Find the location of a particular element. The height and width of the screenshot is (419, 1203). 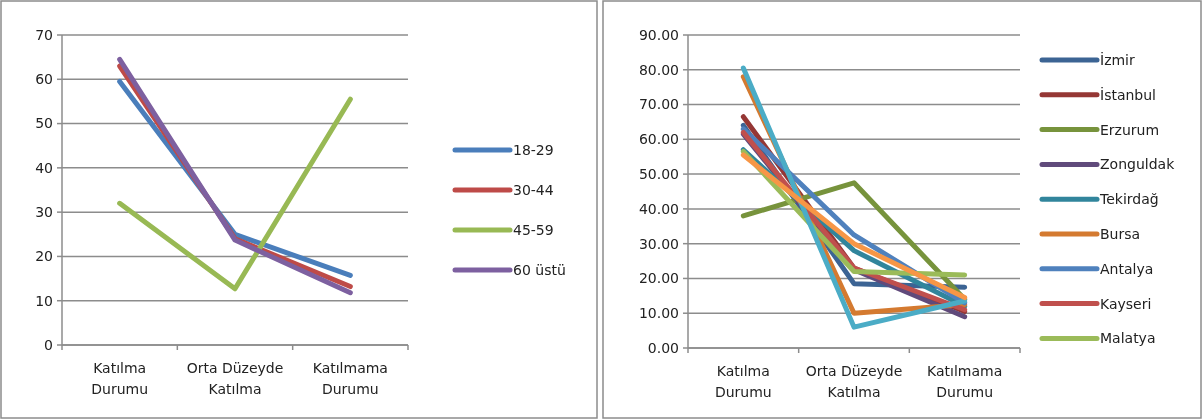

y-tick-label: 60.00 is located at coordinates (658, 139).